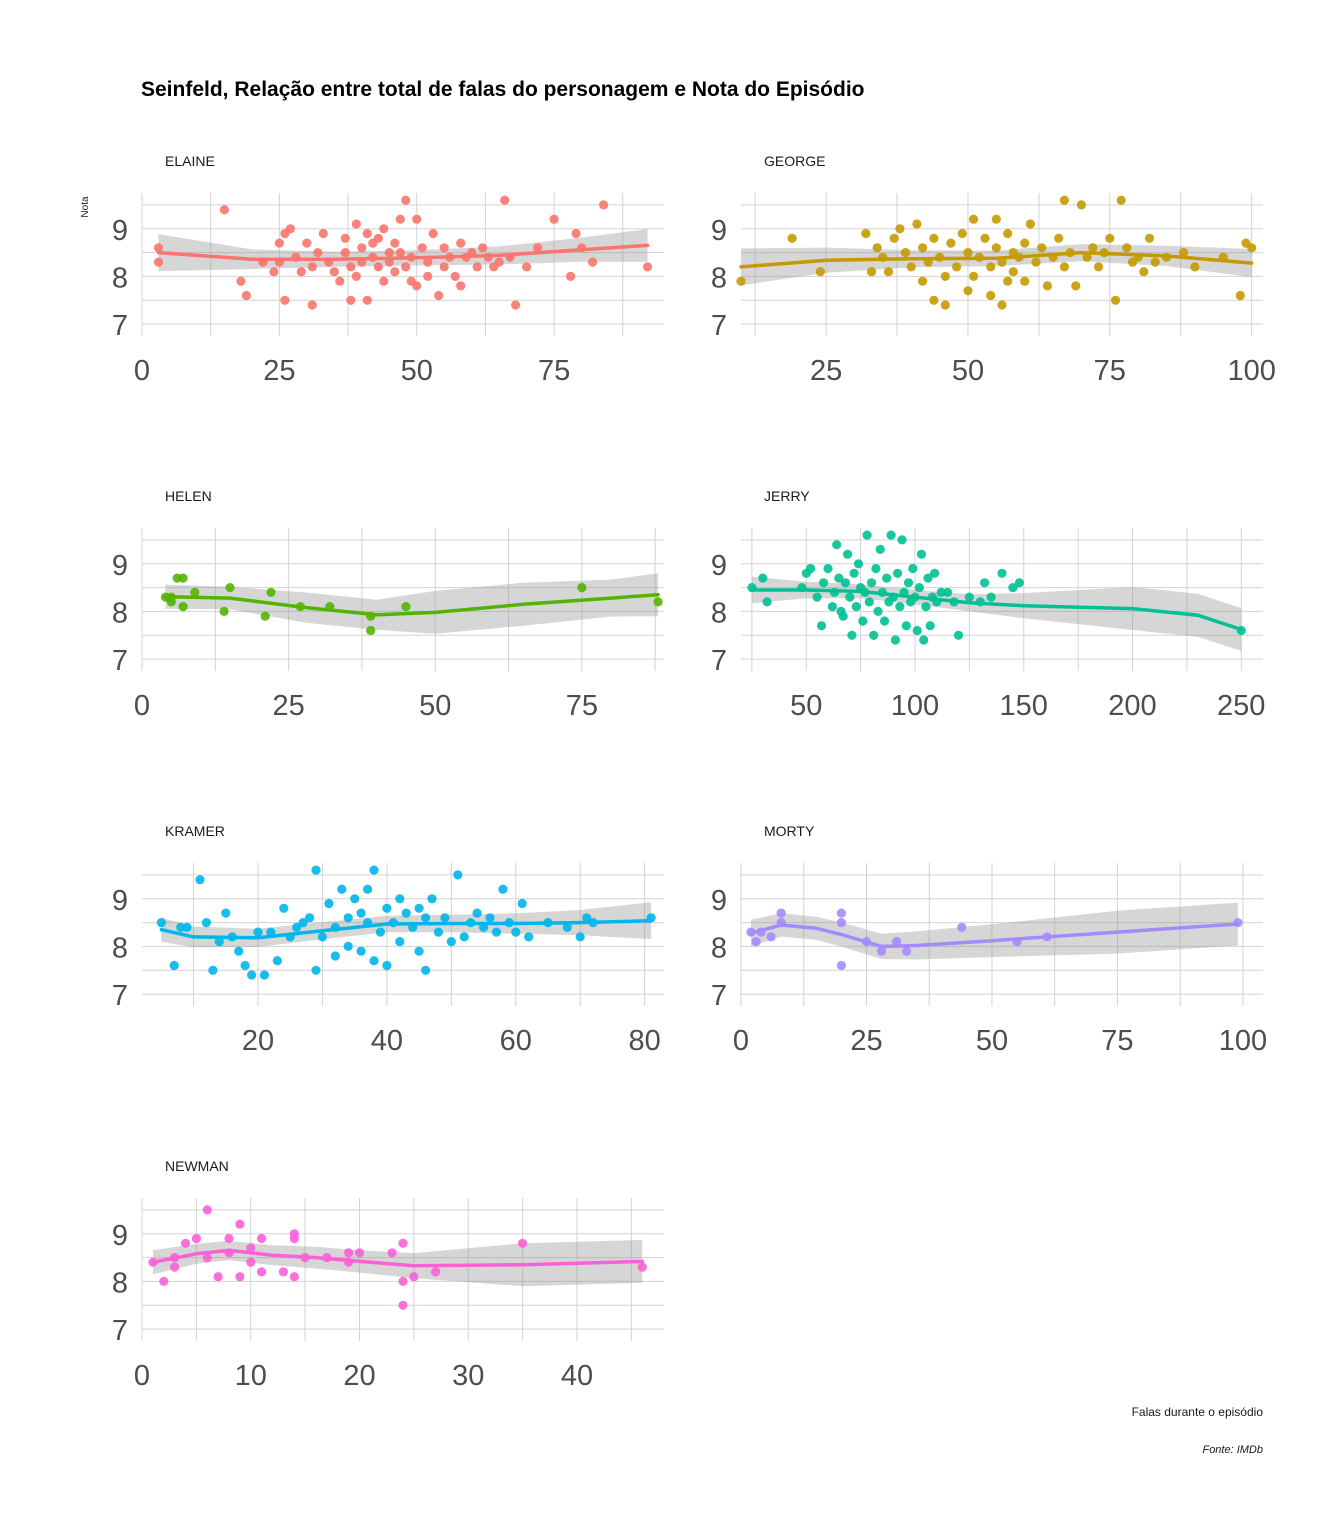 This screenshot has width=1344, height=1536. What do you see at coordinates (516, 1041) in the screenshot?
I see `x-tick-label: 60` at bounding box center [516, 1041].